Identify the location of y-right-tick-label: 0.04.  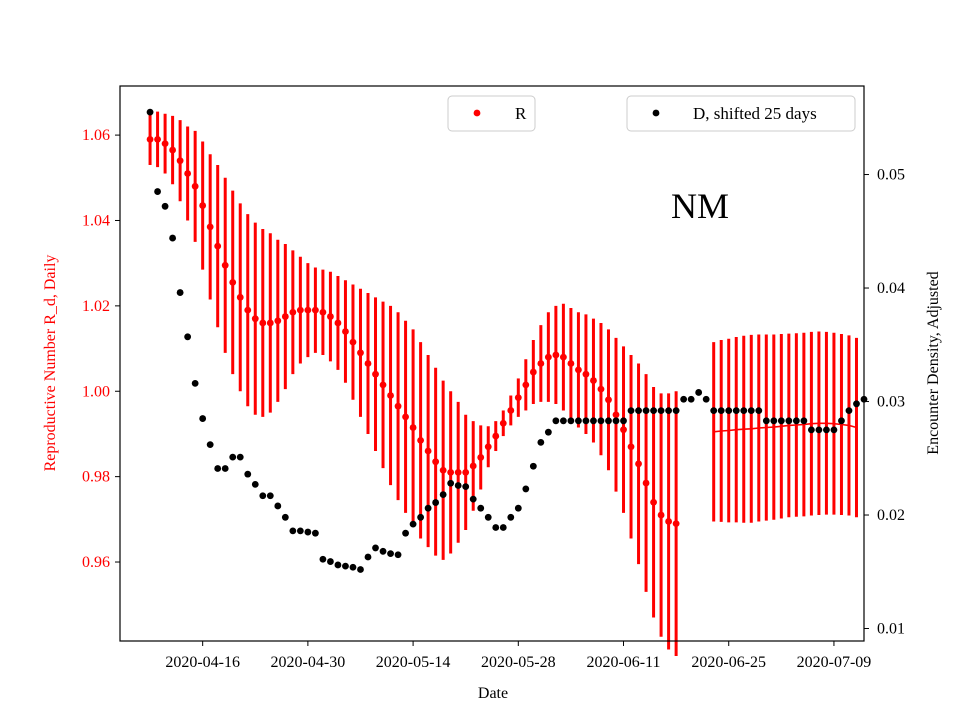
(891, 288).